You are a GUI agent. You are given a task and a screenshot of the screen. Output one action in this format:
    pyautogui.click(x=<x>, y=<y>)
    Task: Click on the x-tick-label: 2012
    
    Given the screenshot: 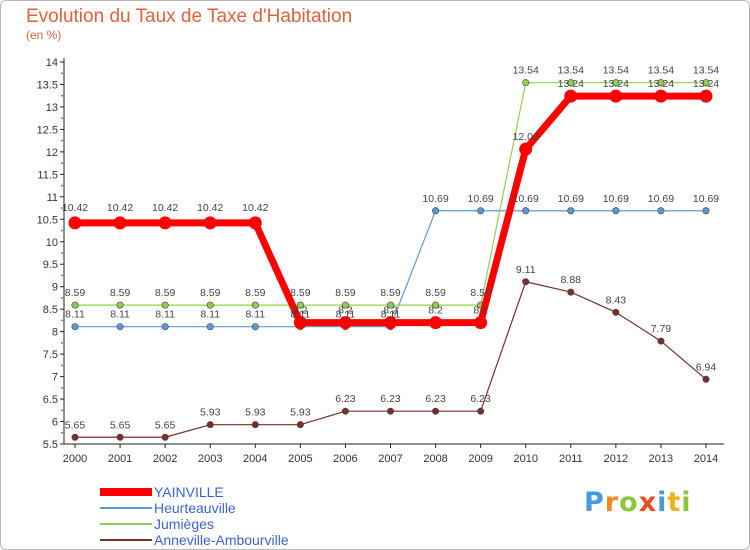 What is the action you would take?
    pyautogui.click(x=616, y=459)
    